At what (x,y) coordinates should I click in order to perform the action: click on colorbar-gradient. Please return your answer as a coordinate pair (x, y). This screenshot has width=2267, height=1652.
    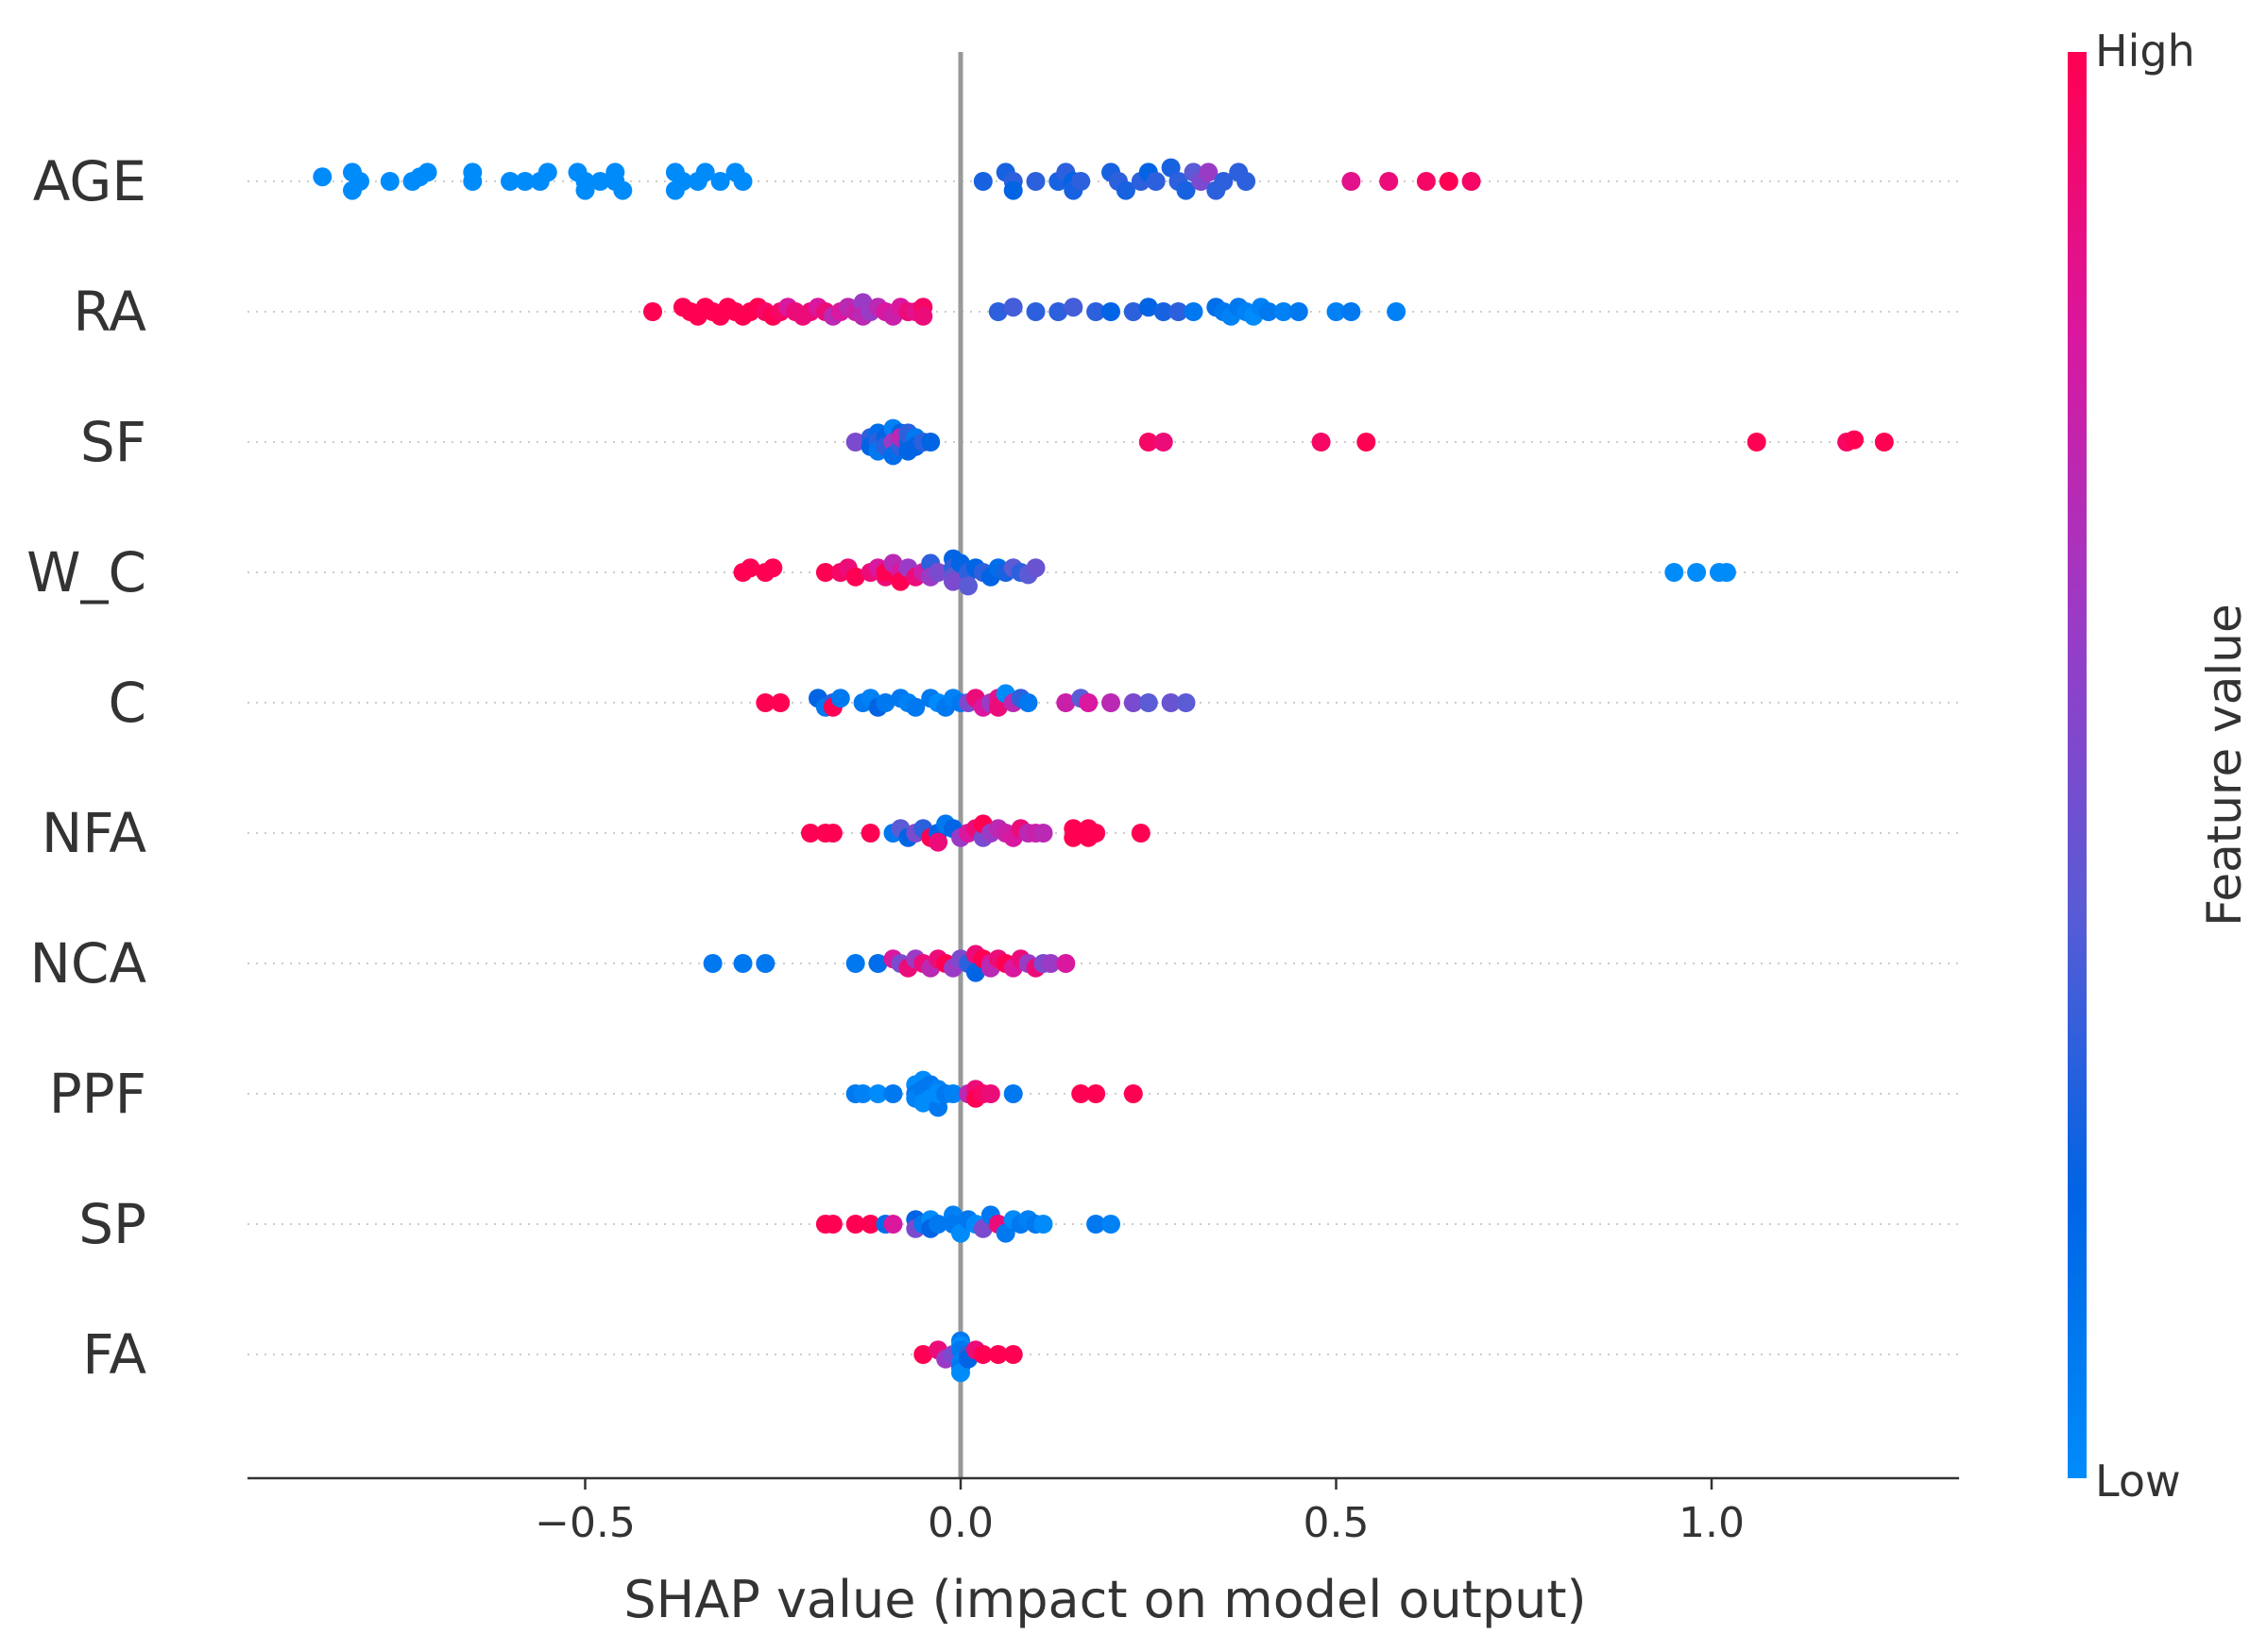
    Looking at the image, I should click on (2077, 765).